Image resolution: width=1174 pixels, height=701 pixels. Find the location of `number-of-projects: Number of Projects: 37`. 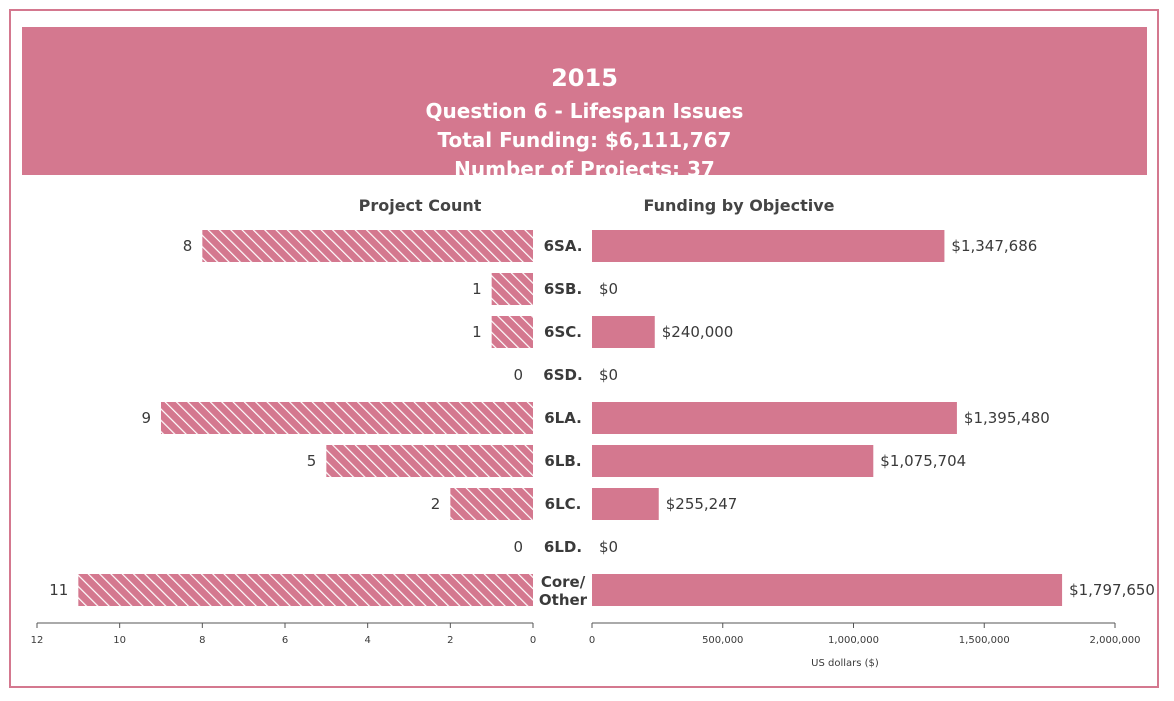

number-of-projects: Number of Projects: 37 is located at coordinates (584, 169).